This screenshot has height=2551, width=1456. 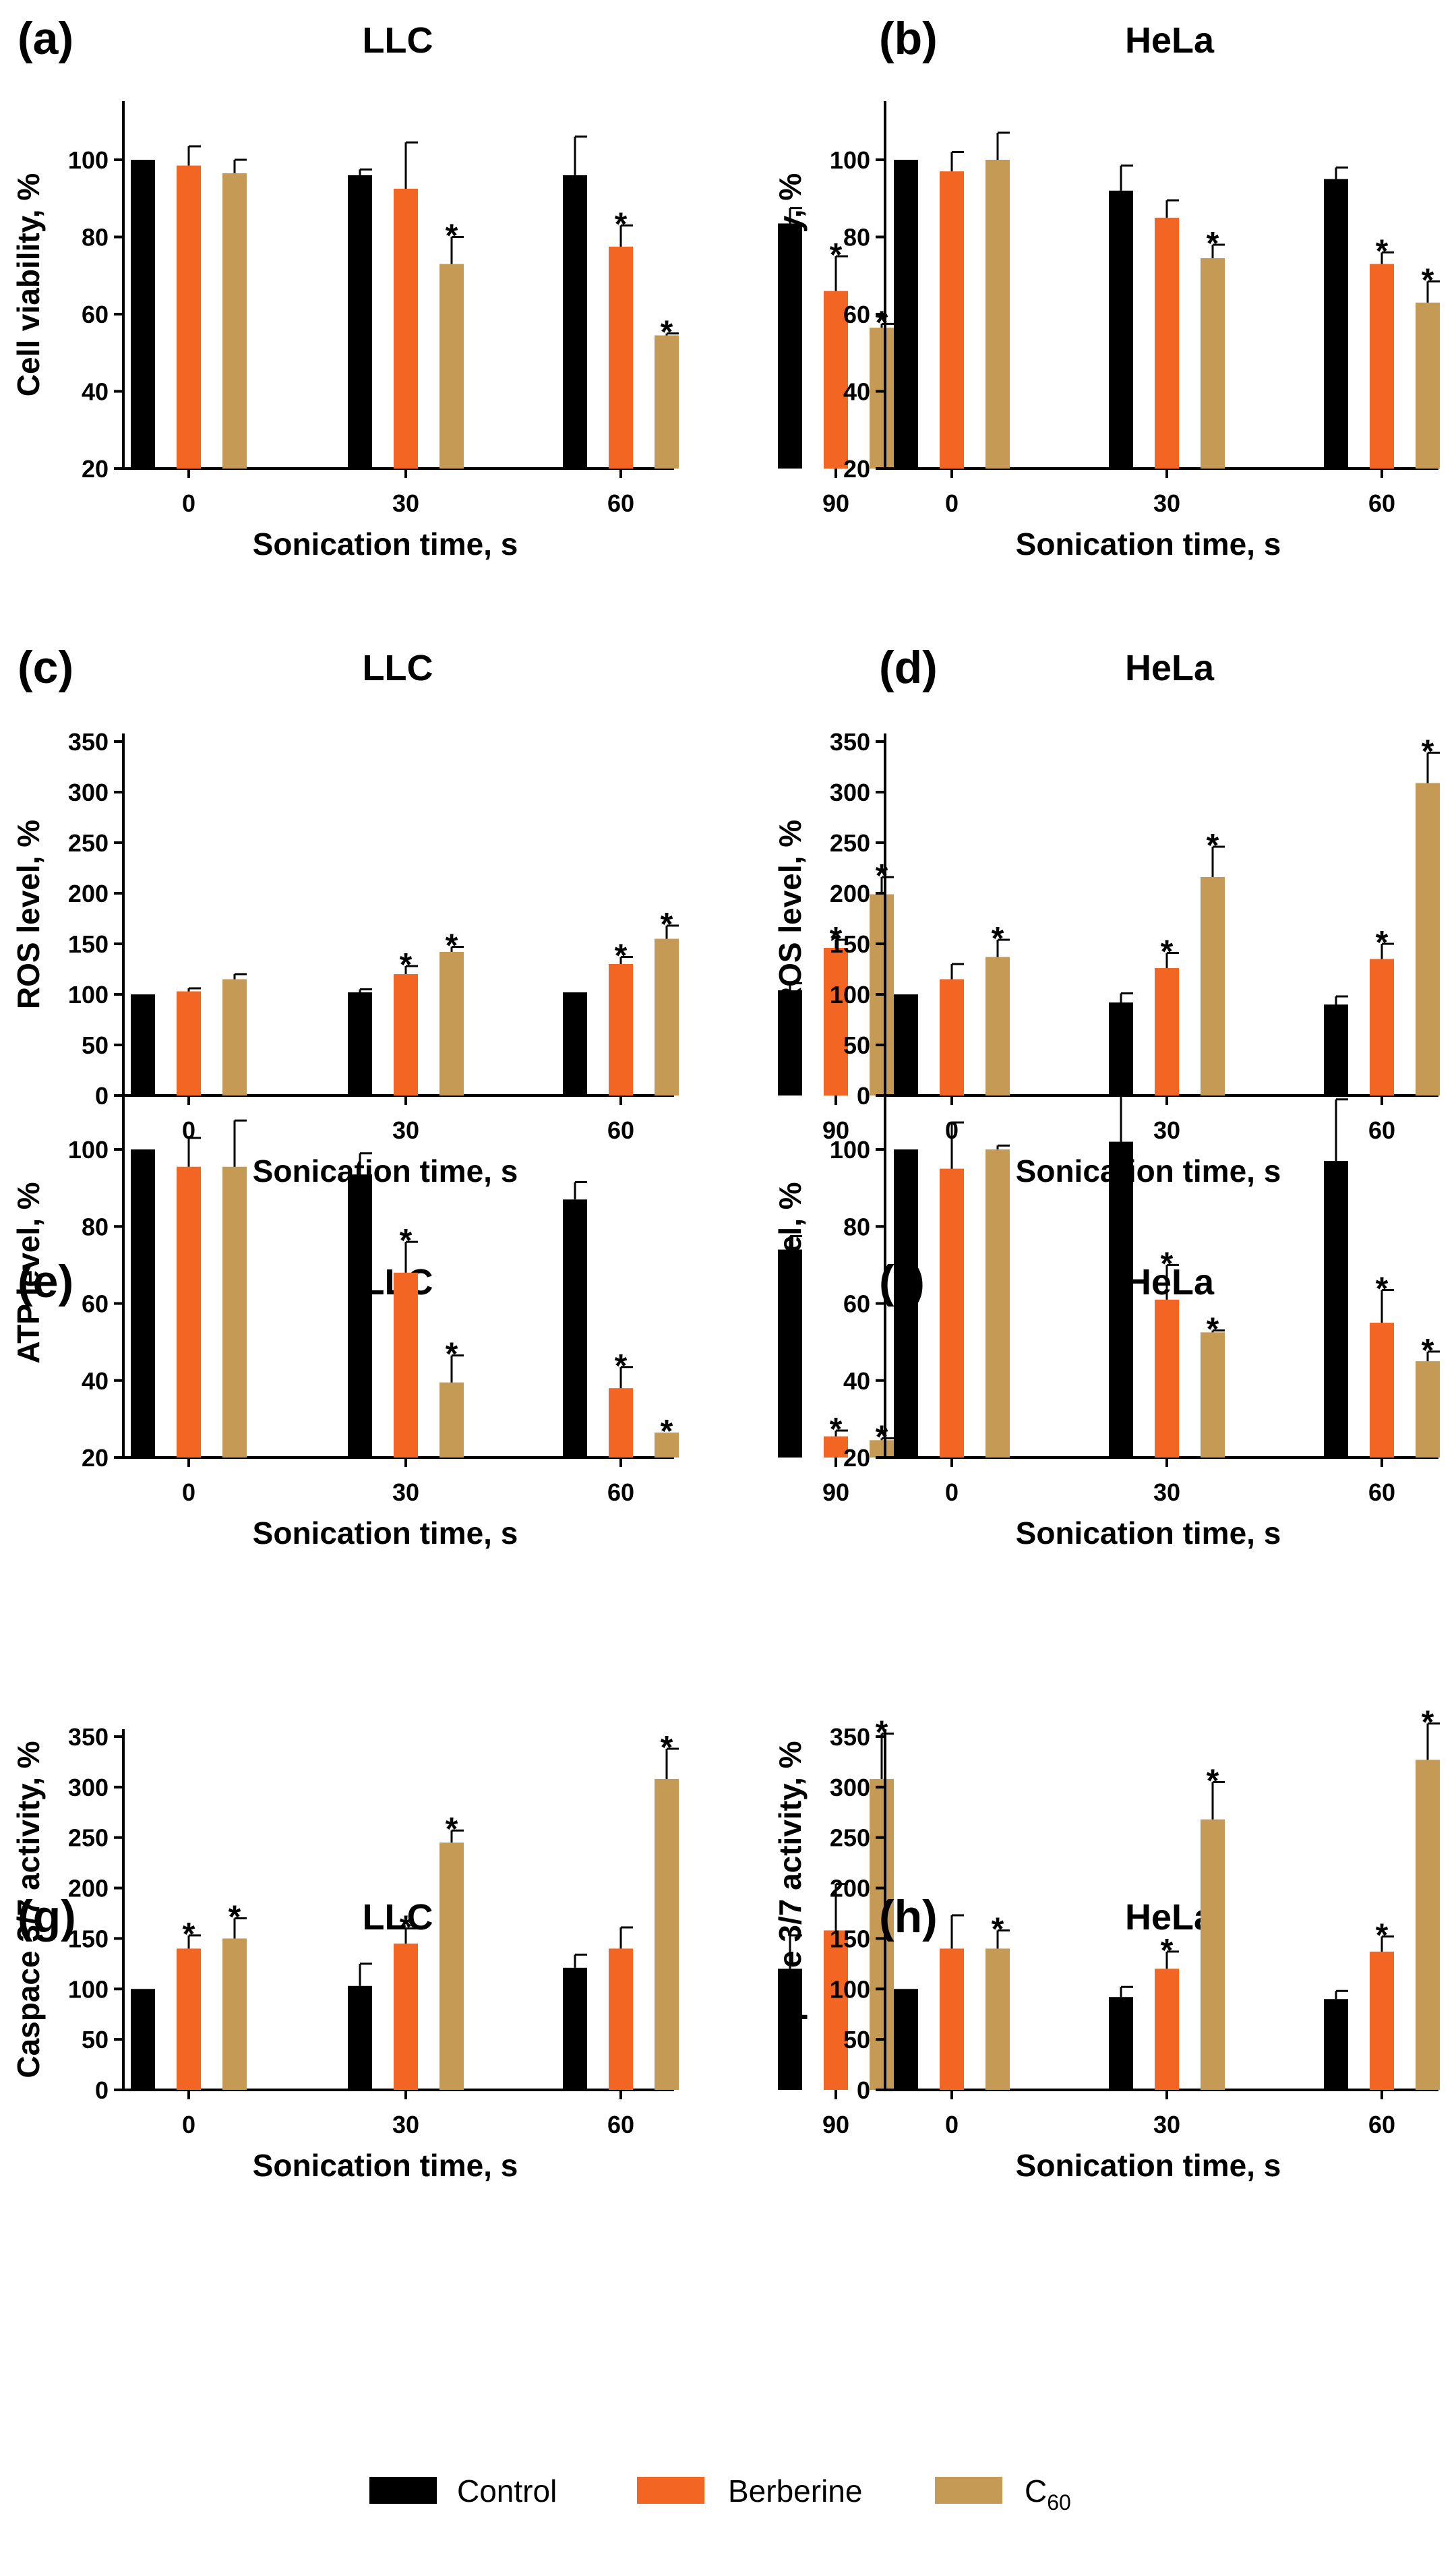 I want to click on legend-label-c60-subscript: 60, so click(x=1059, y=2502).